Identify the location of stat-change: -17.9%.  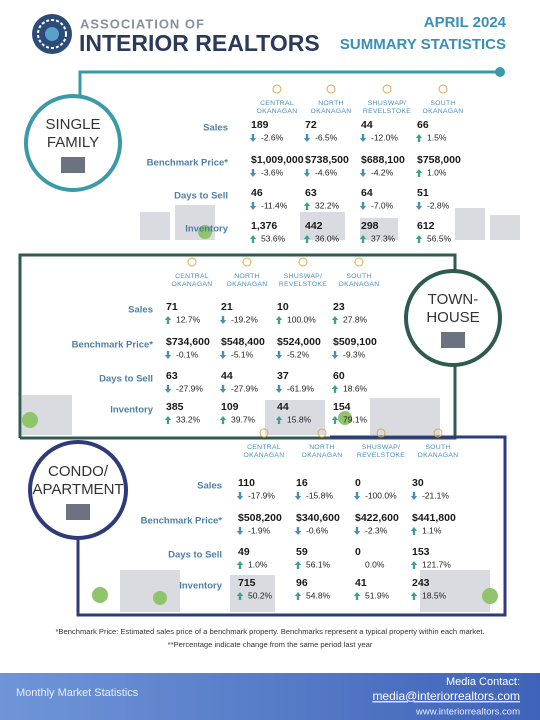
(261, 495).